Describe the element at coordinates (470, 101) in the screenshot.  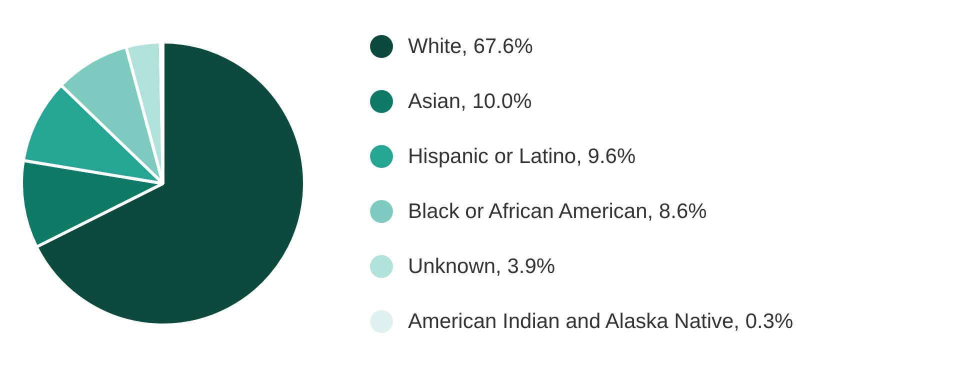
I see `legend-label: Asian, 10.0%` at that location.